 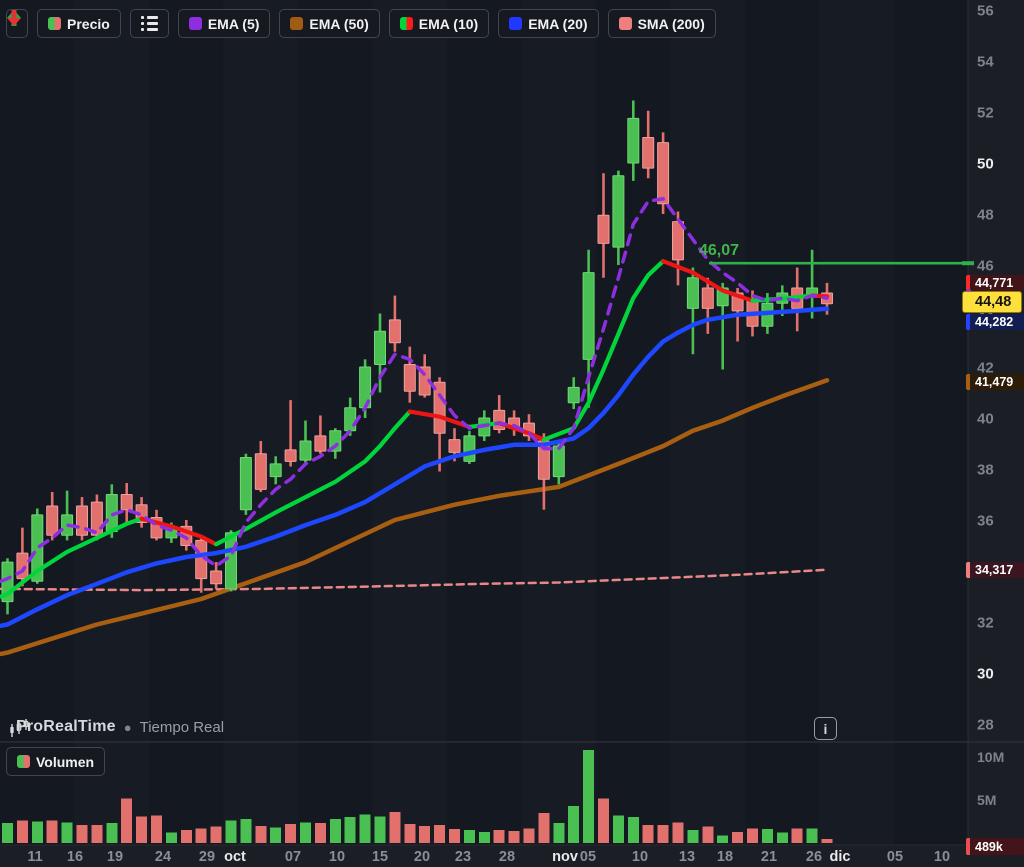 I want to click on week-band, so click(x=261, y=422).